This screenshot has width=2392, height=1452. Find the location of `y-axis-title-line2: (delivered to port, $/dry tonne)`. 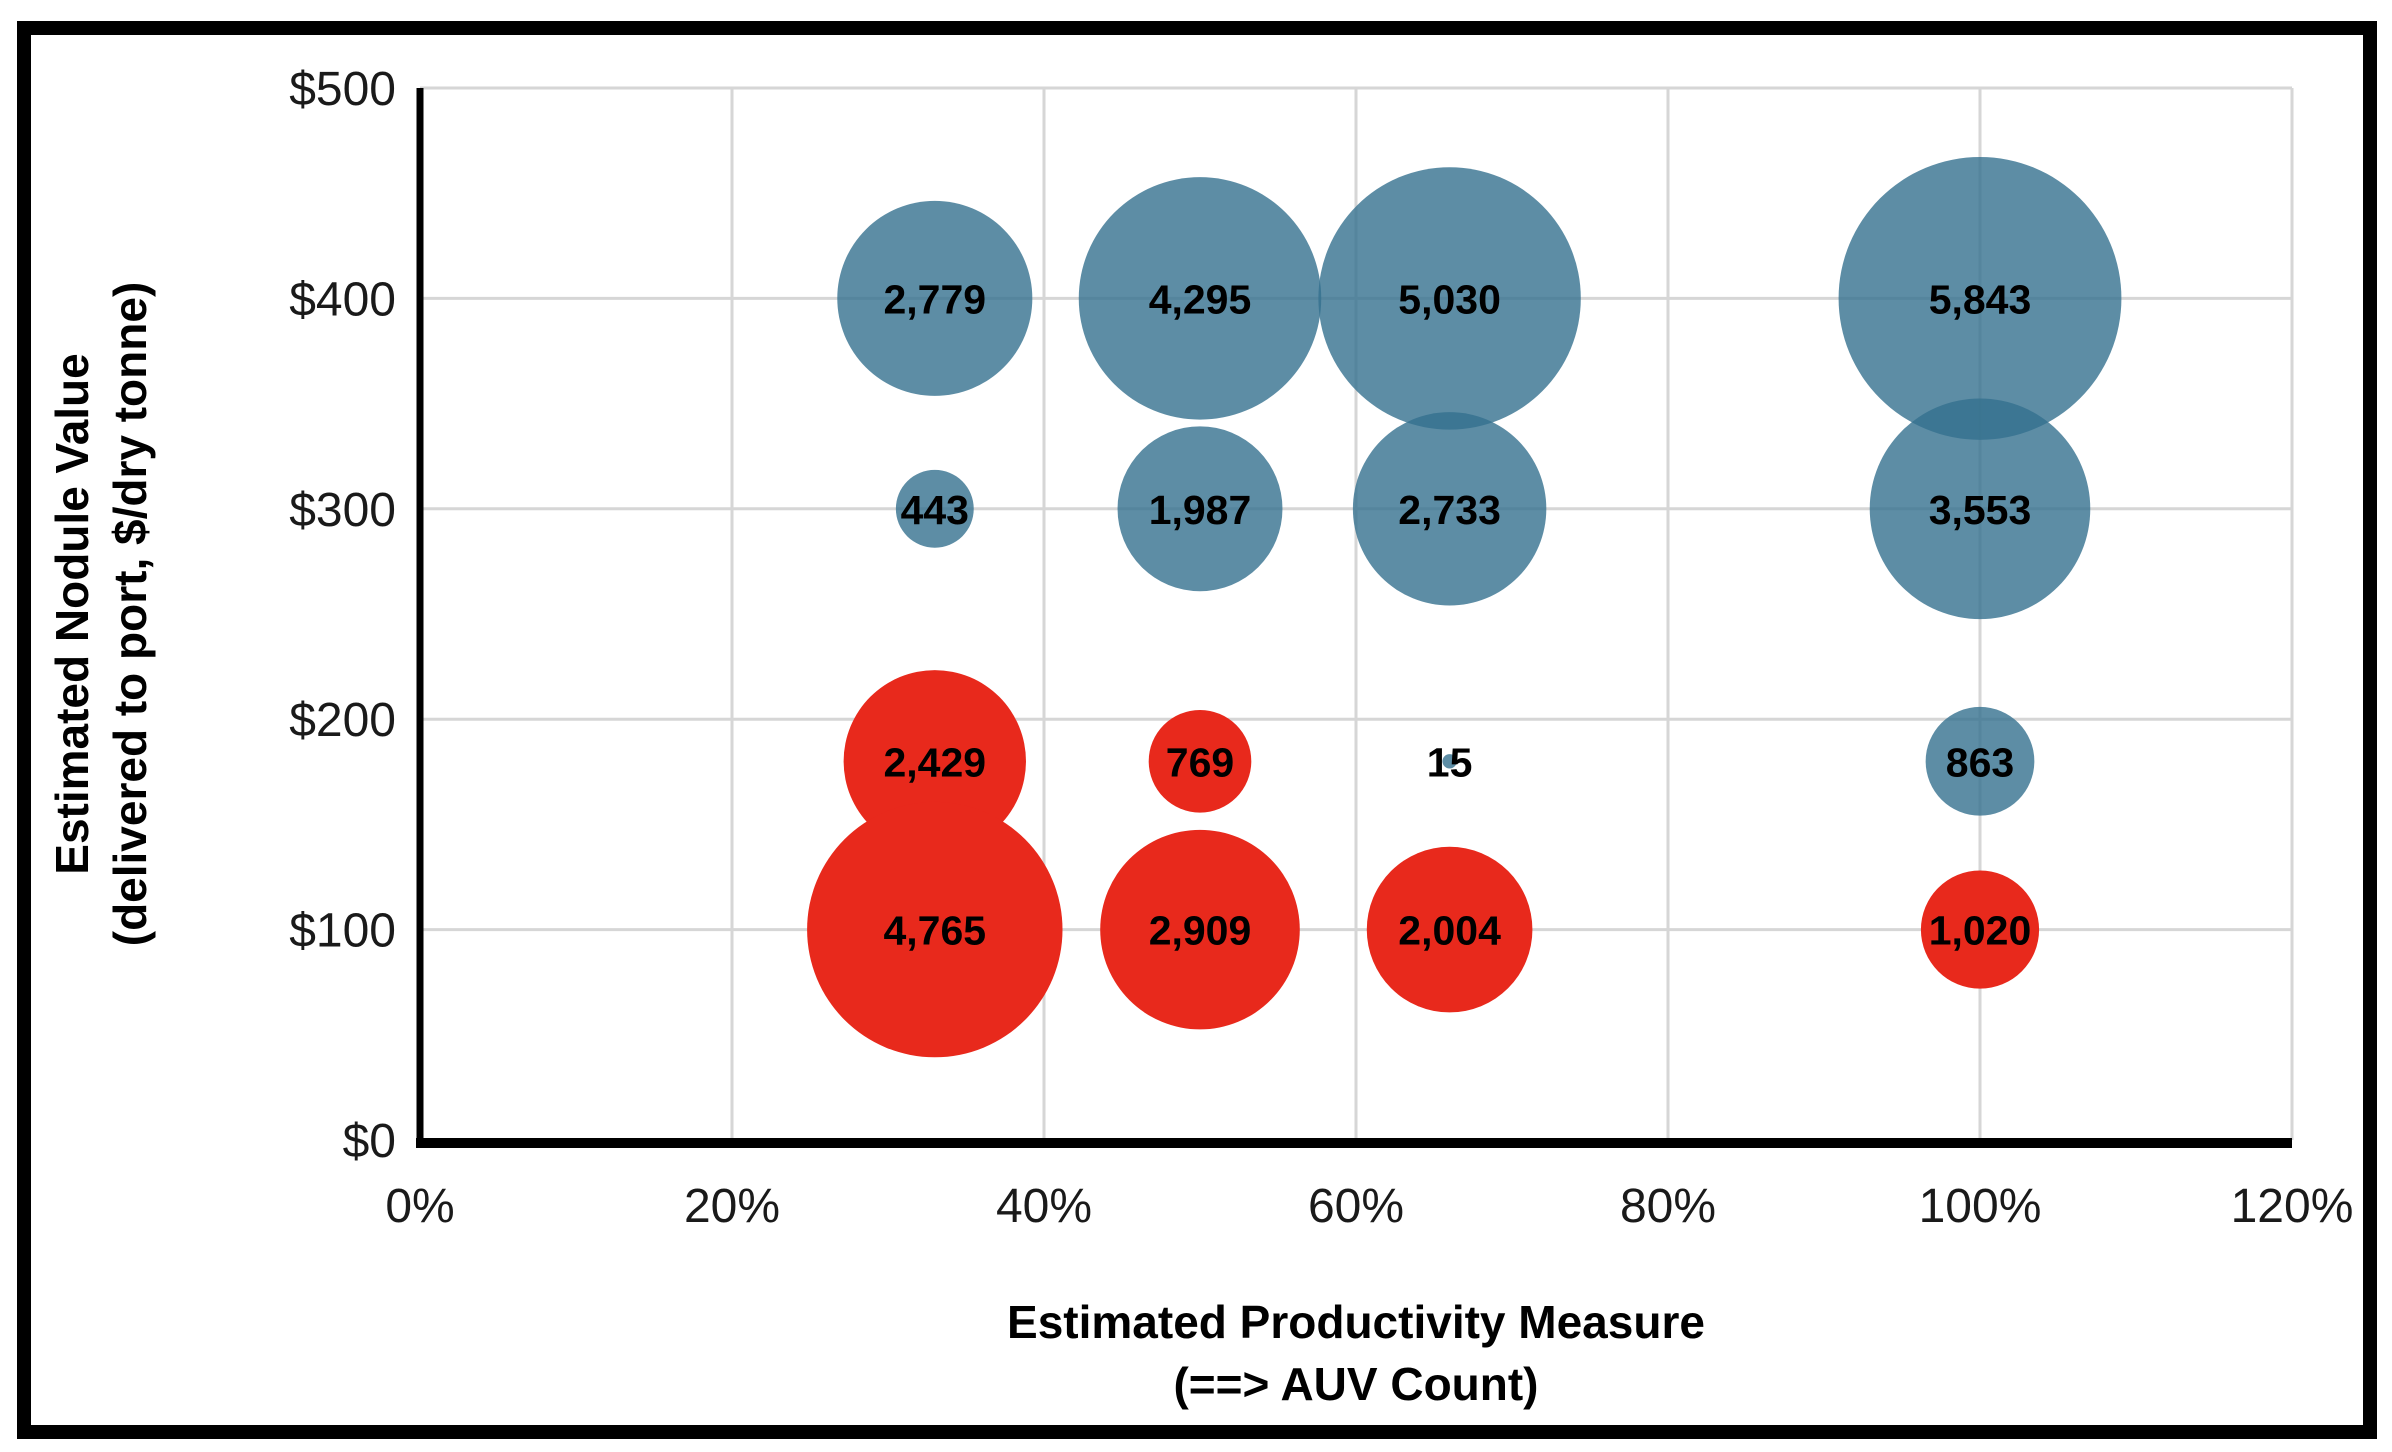

y-axis-title-line2: (delivered to port, $/dry tonne) is located at coordinates (130, 614).